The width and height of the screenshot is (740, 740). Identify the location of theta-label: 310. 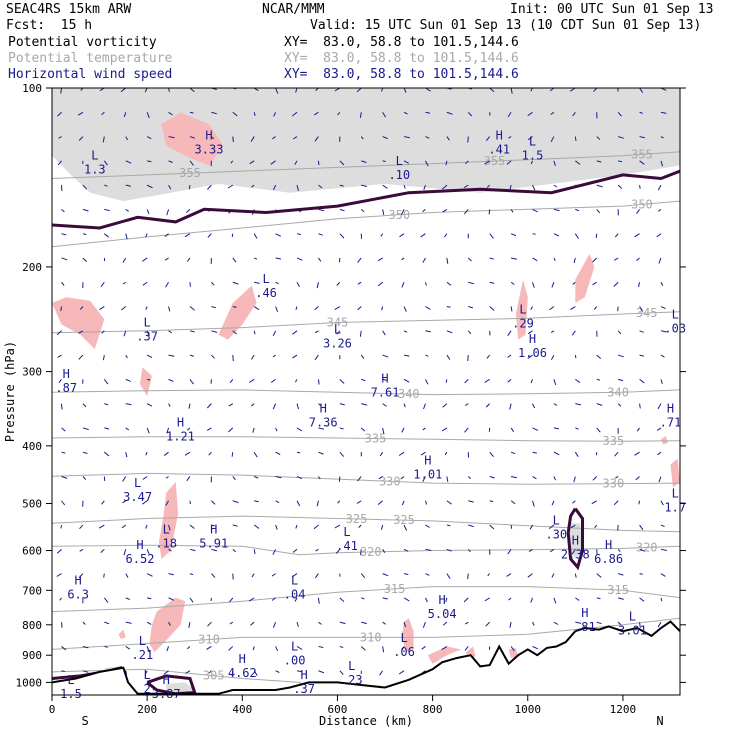
(371, 637).